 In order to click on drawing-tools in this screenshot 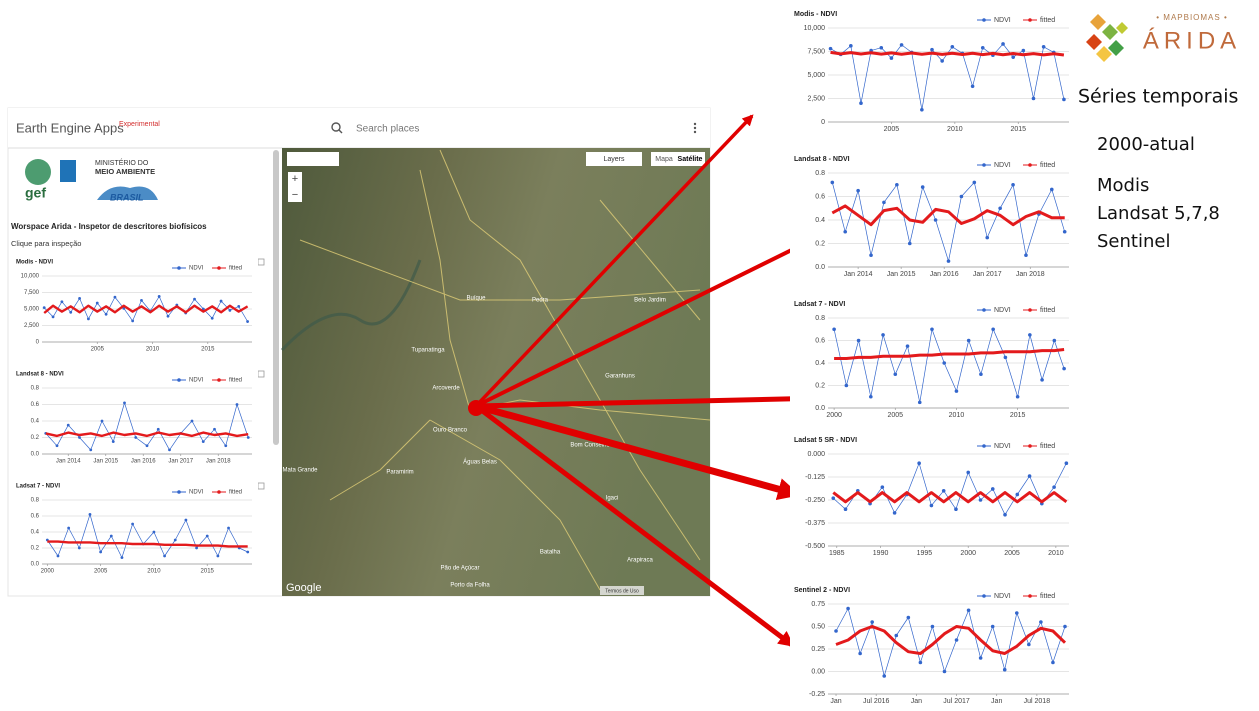, I will do `click(313, 159)`.